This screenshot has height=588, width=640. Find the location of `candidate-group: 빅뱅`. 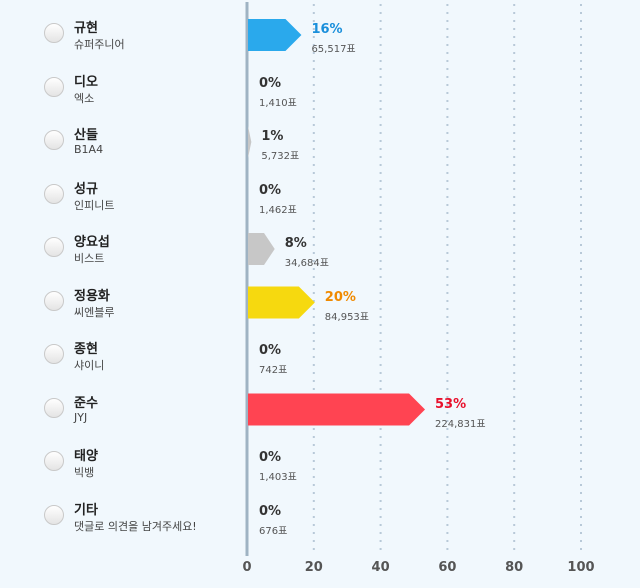

candidate-group: 빅뱅 is located at coordinates (84, 472).